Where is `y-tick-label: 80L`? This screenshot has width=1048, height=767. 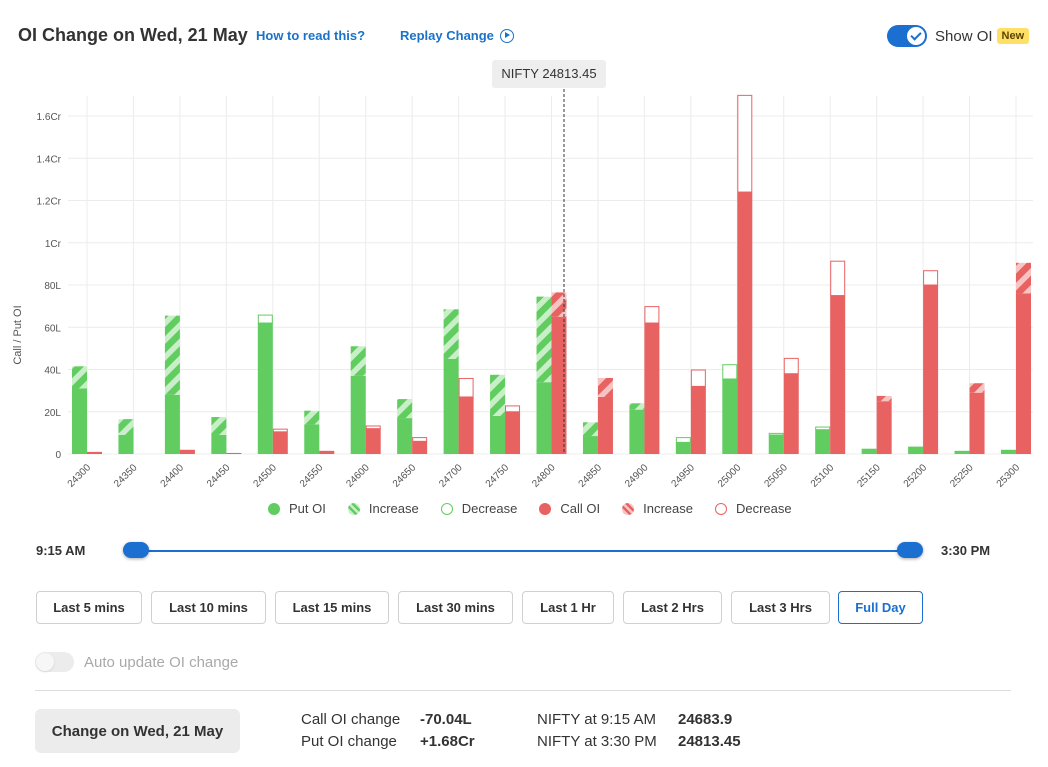
y-tick-label: 80L is located at coordinates (52, 286).